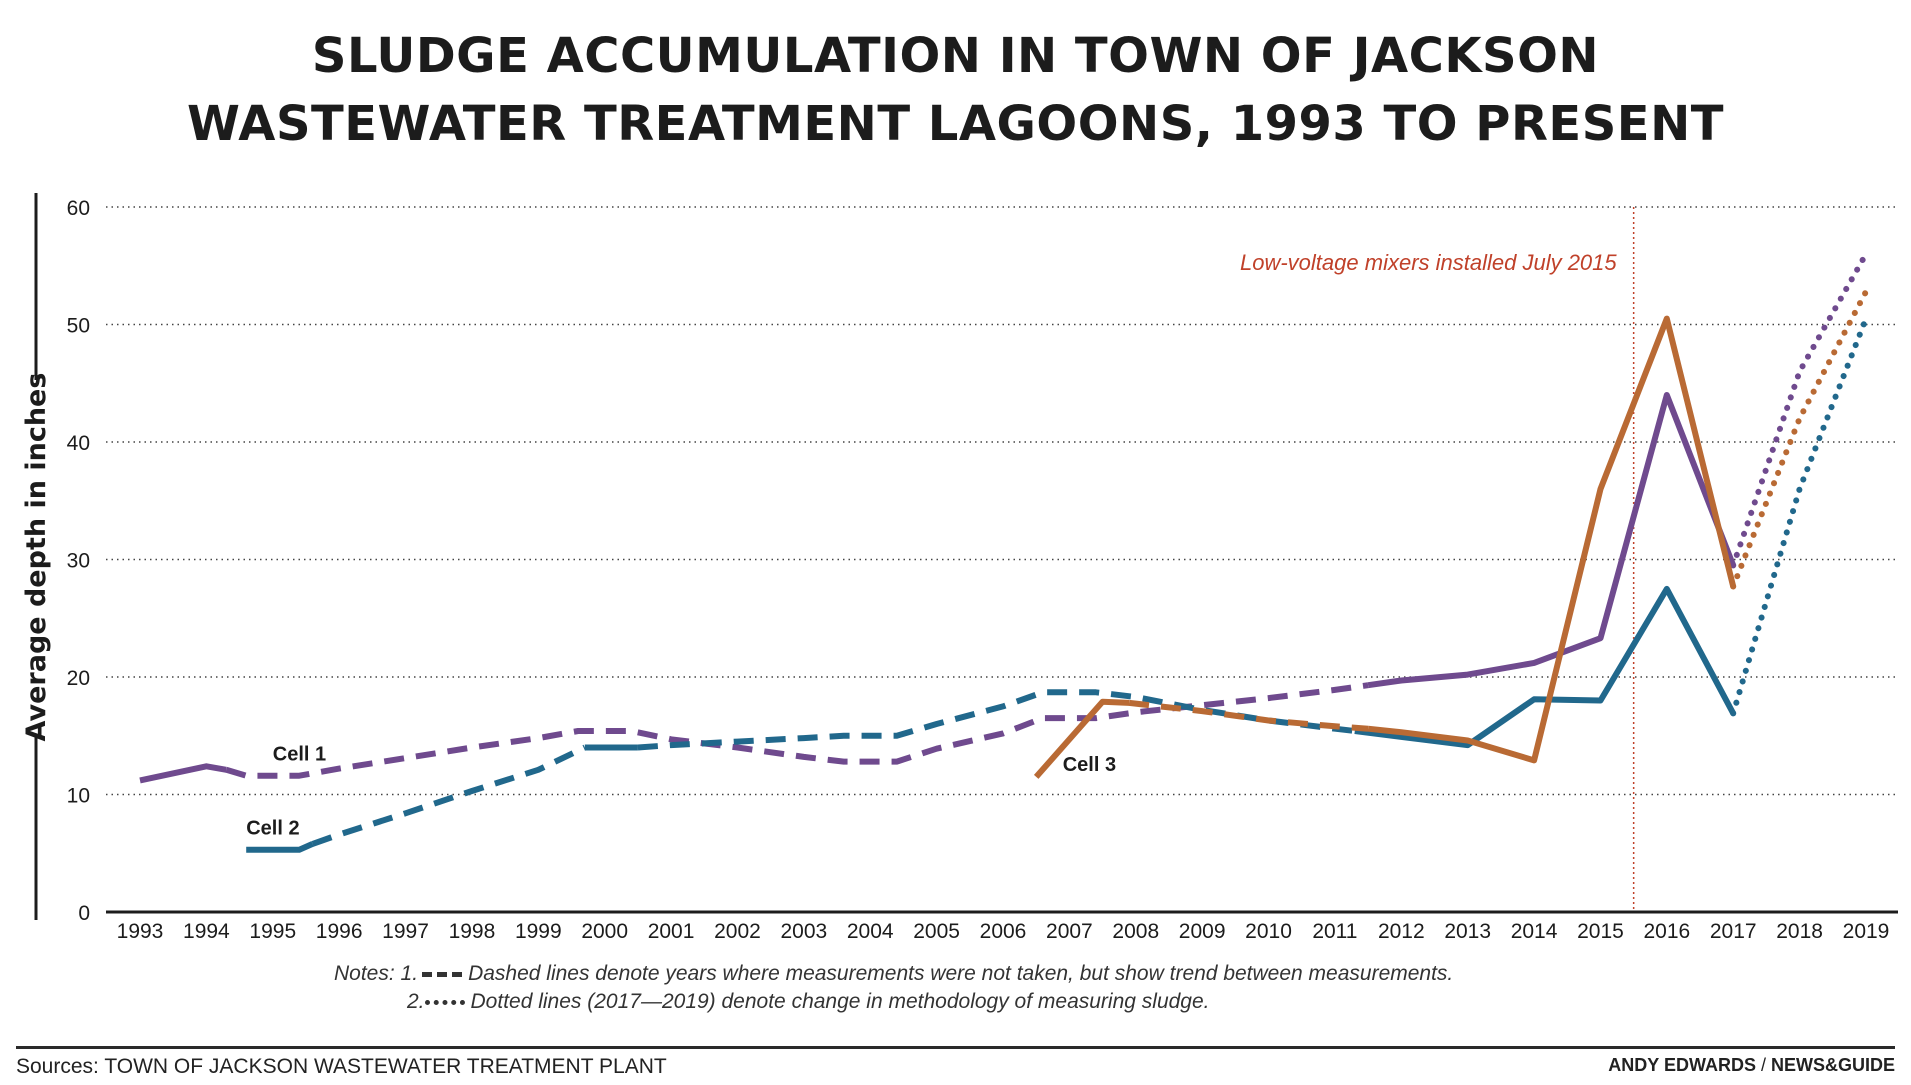  I want to click on series-labels: Cell 1 Cell 2 Cell 3, so click(681, 791).